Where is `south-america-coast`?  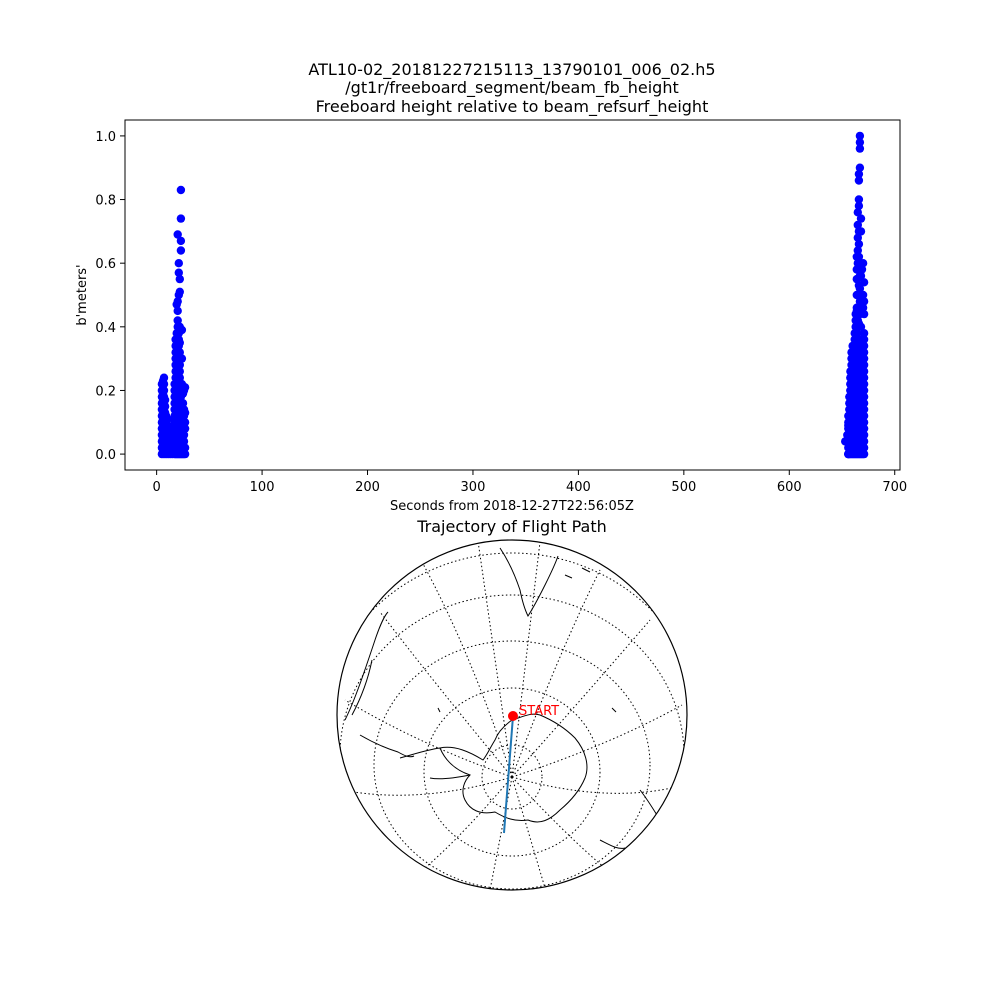
south-america-coast is located at coordinates (379, 684).